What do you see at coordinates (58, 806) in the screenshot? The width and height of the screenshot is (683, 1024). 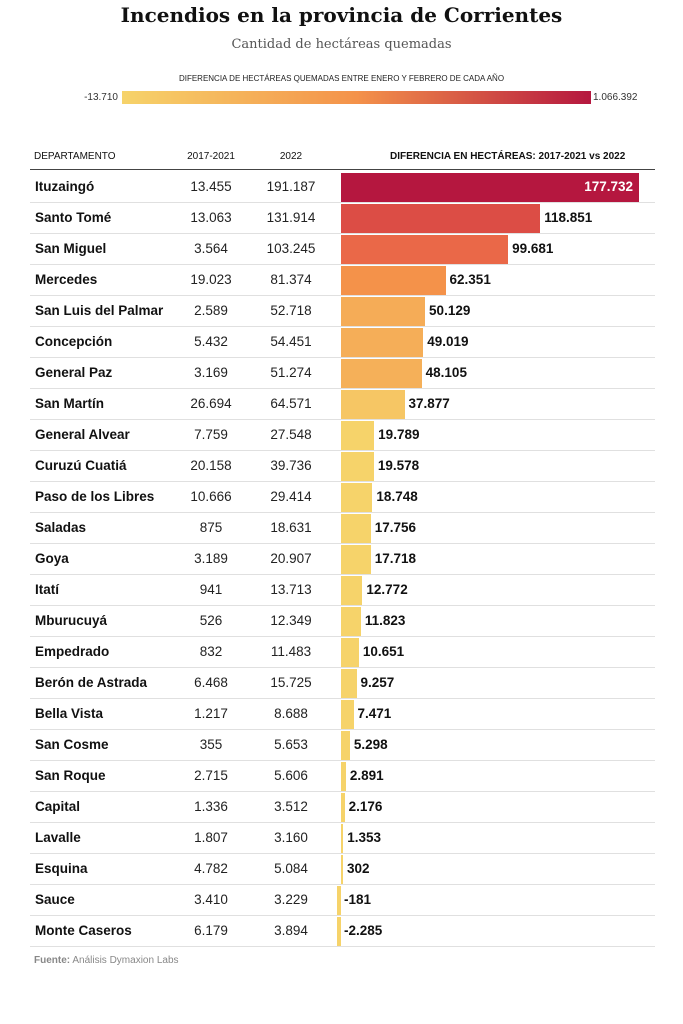 I see `department-name: Capital` at bounding box center [58, 806].